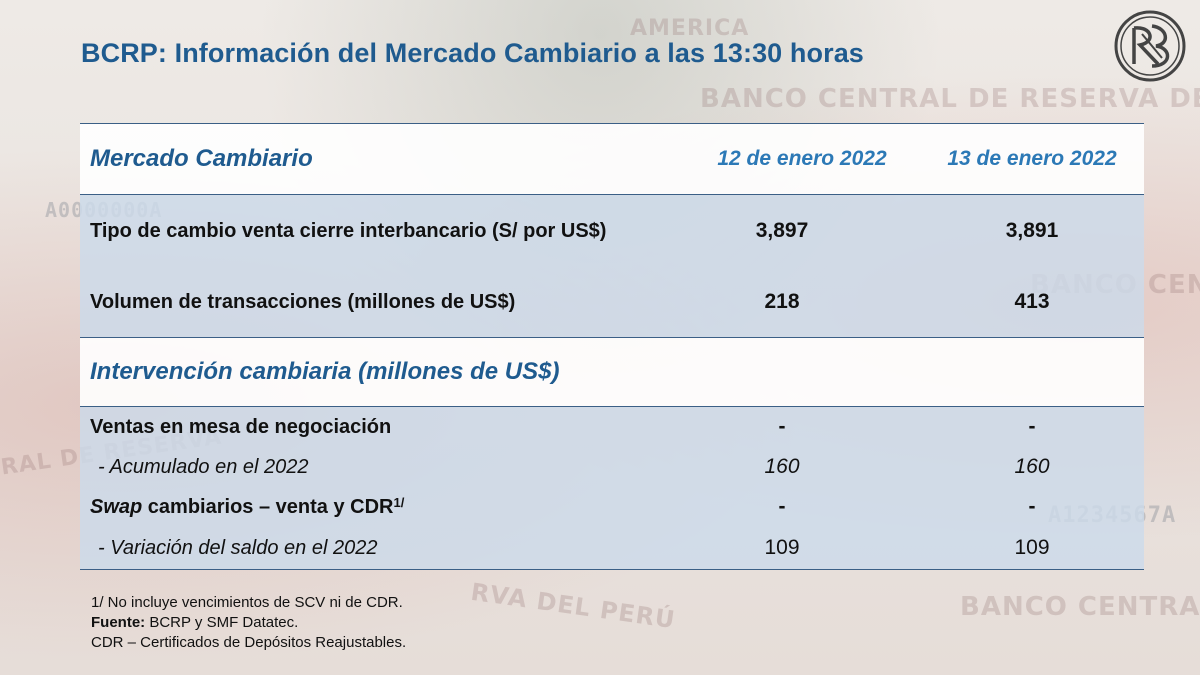  Describe the element at coordinates (612, 467) in the screenshot. I see `table-row-acumulado: - Acumulado en el 2022 160 160` at that location.